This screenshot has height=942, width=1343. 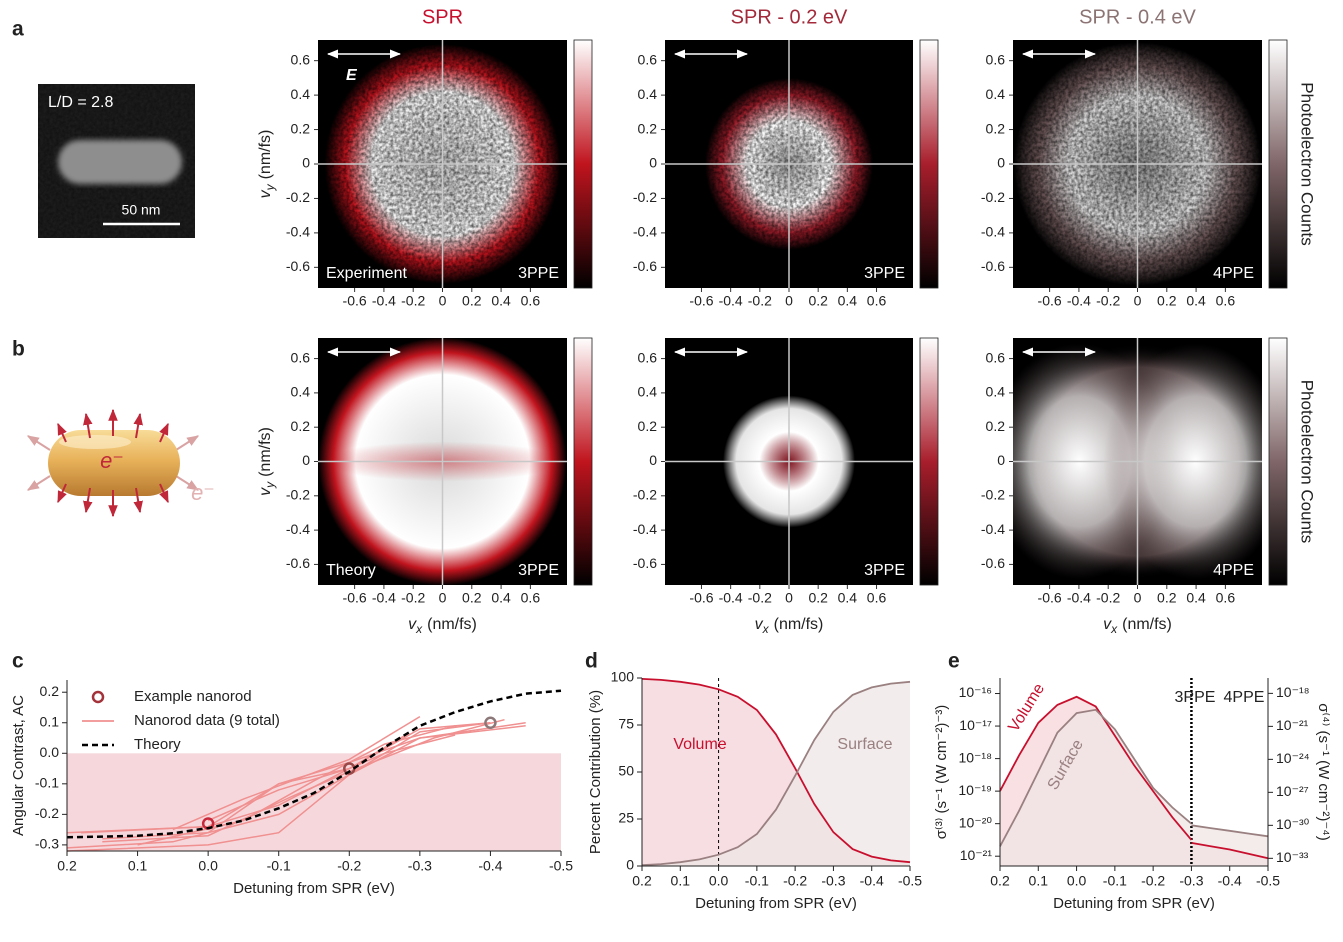 What do you see at coordinates (80, 102) in the screenshot?
I see `aspect-ratio-label: L/D = 2.8` at bounding box center [80, 102].